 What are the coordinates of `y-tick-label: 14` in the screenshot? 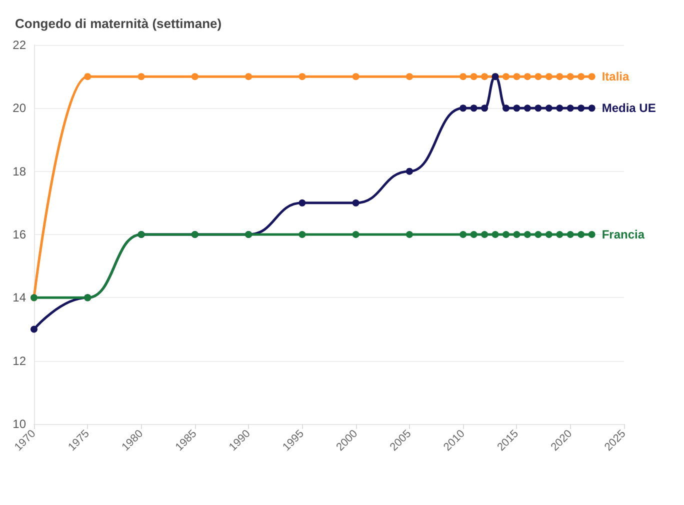 It's located at (19, 297).